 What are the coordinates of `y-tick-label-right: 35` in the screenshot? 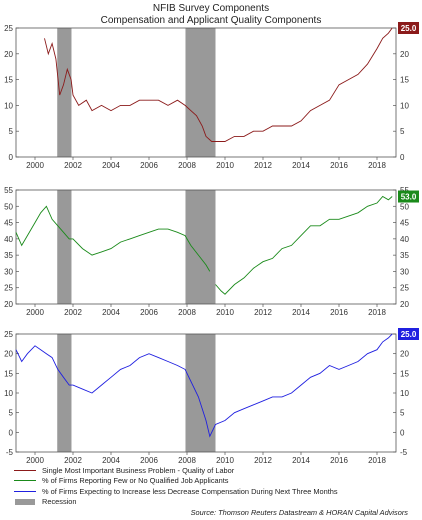 It's located at (404, 255).